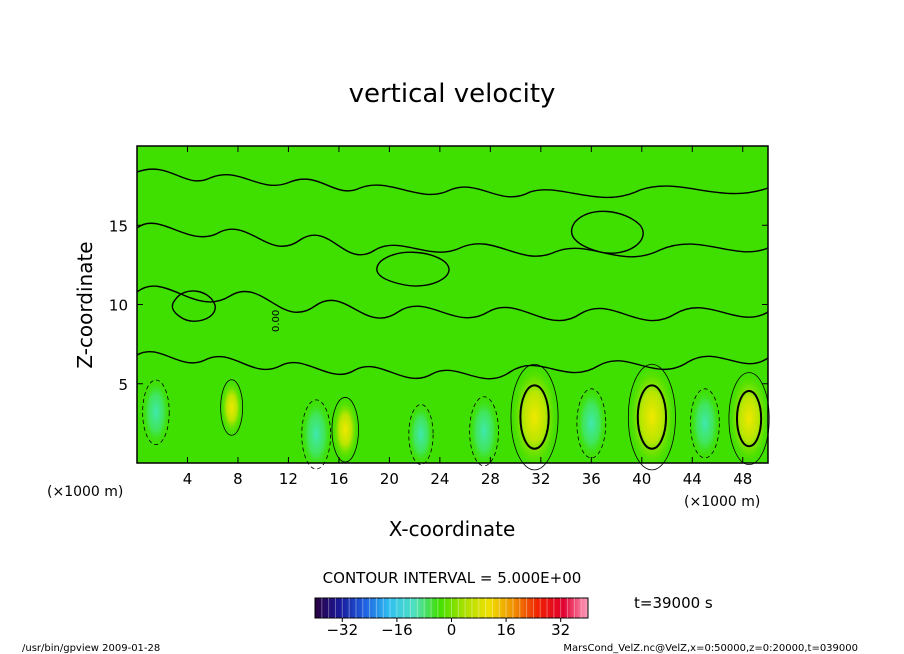  What do you see at coordinates (188, 479) in the screenshot?
I see `x-tick-label: 4` at bounding box center [188, 479].